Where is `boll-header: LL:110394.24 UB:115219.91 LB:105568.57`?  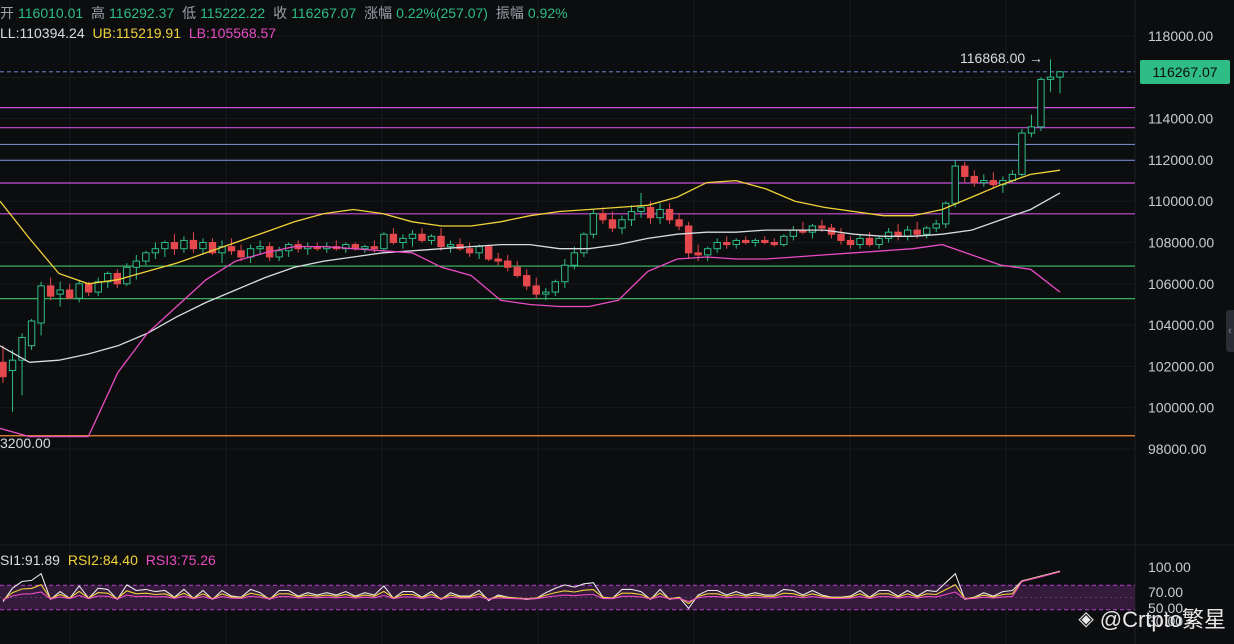
boll-header: LL:110394.24 UB:115219.91 LB:105568.57 is located at coordinates (140, 33).